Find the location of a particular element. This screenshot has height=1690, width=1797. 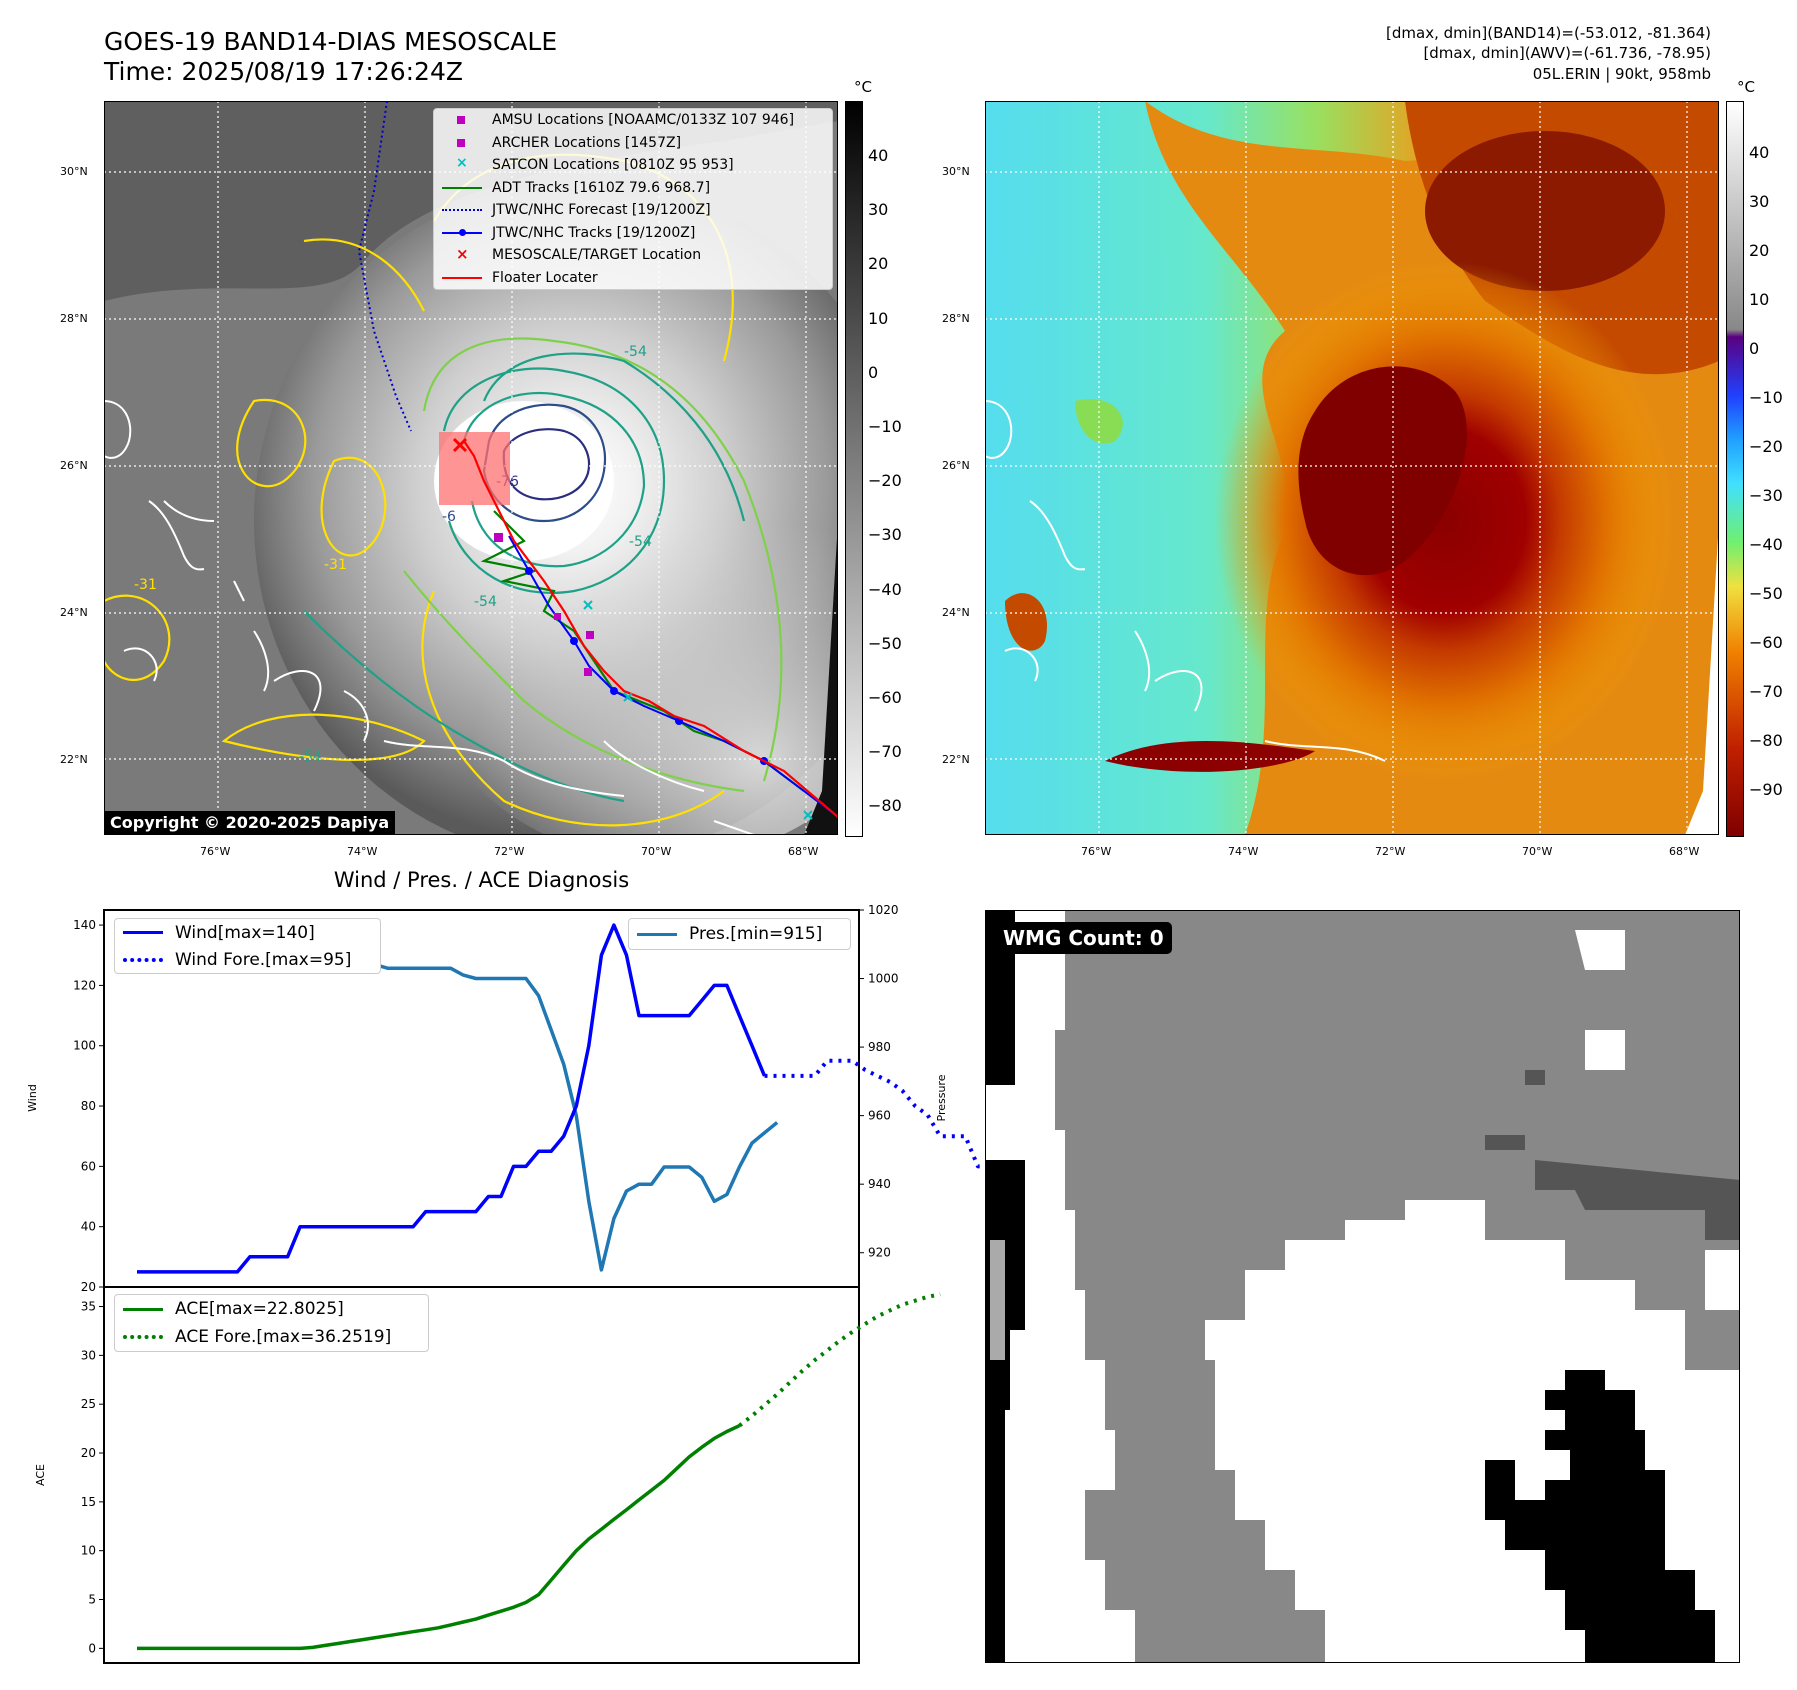

legend-item-forecast: JTWC/NHC Forecast [19/1200Z] is located at coordinates (633, 210).